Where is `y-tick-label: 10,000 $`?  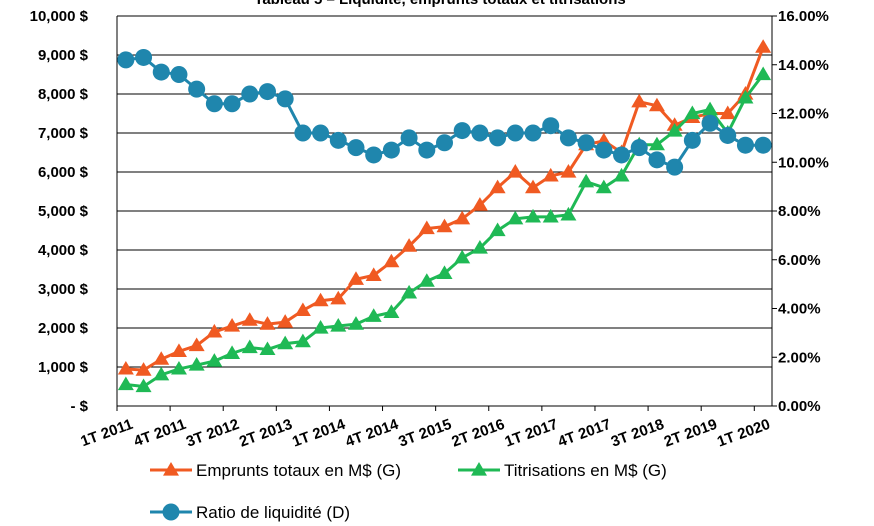
y-tick-label: 10,000 $ is located at coordinates (59, 16).